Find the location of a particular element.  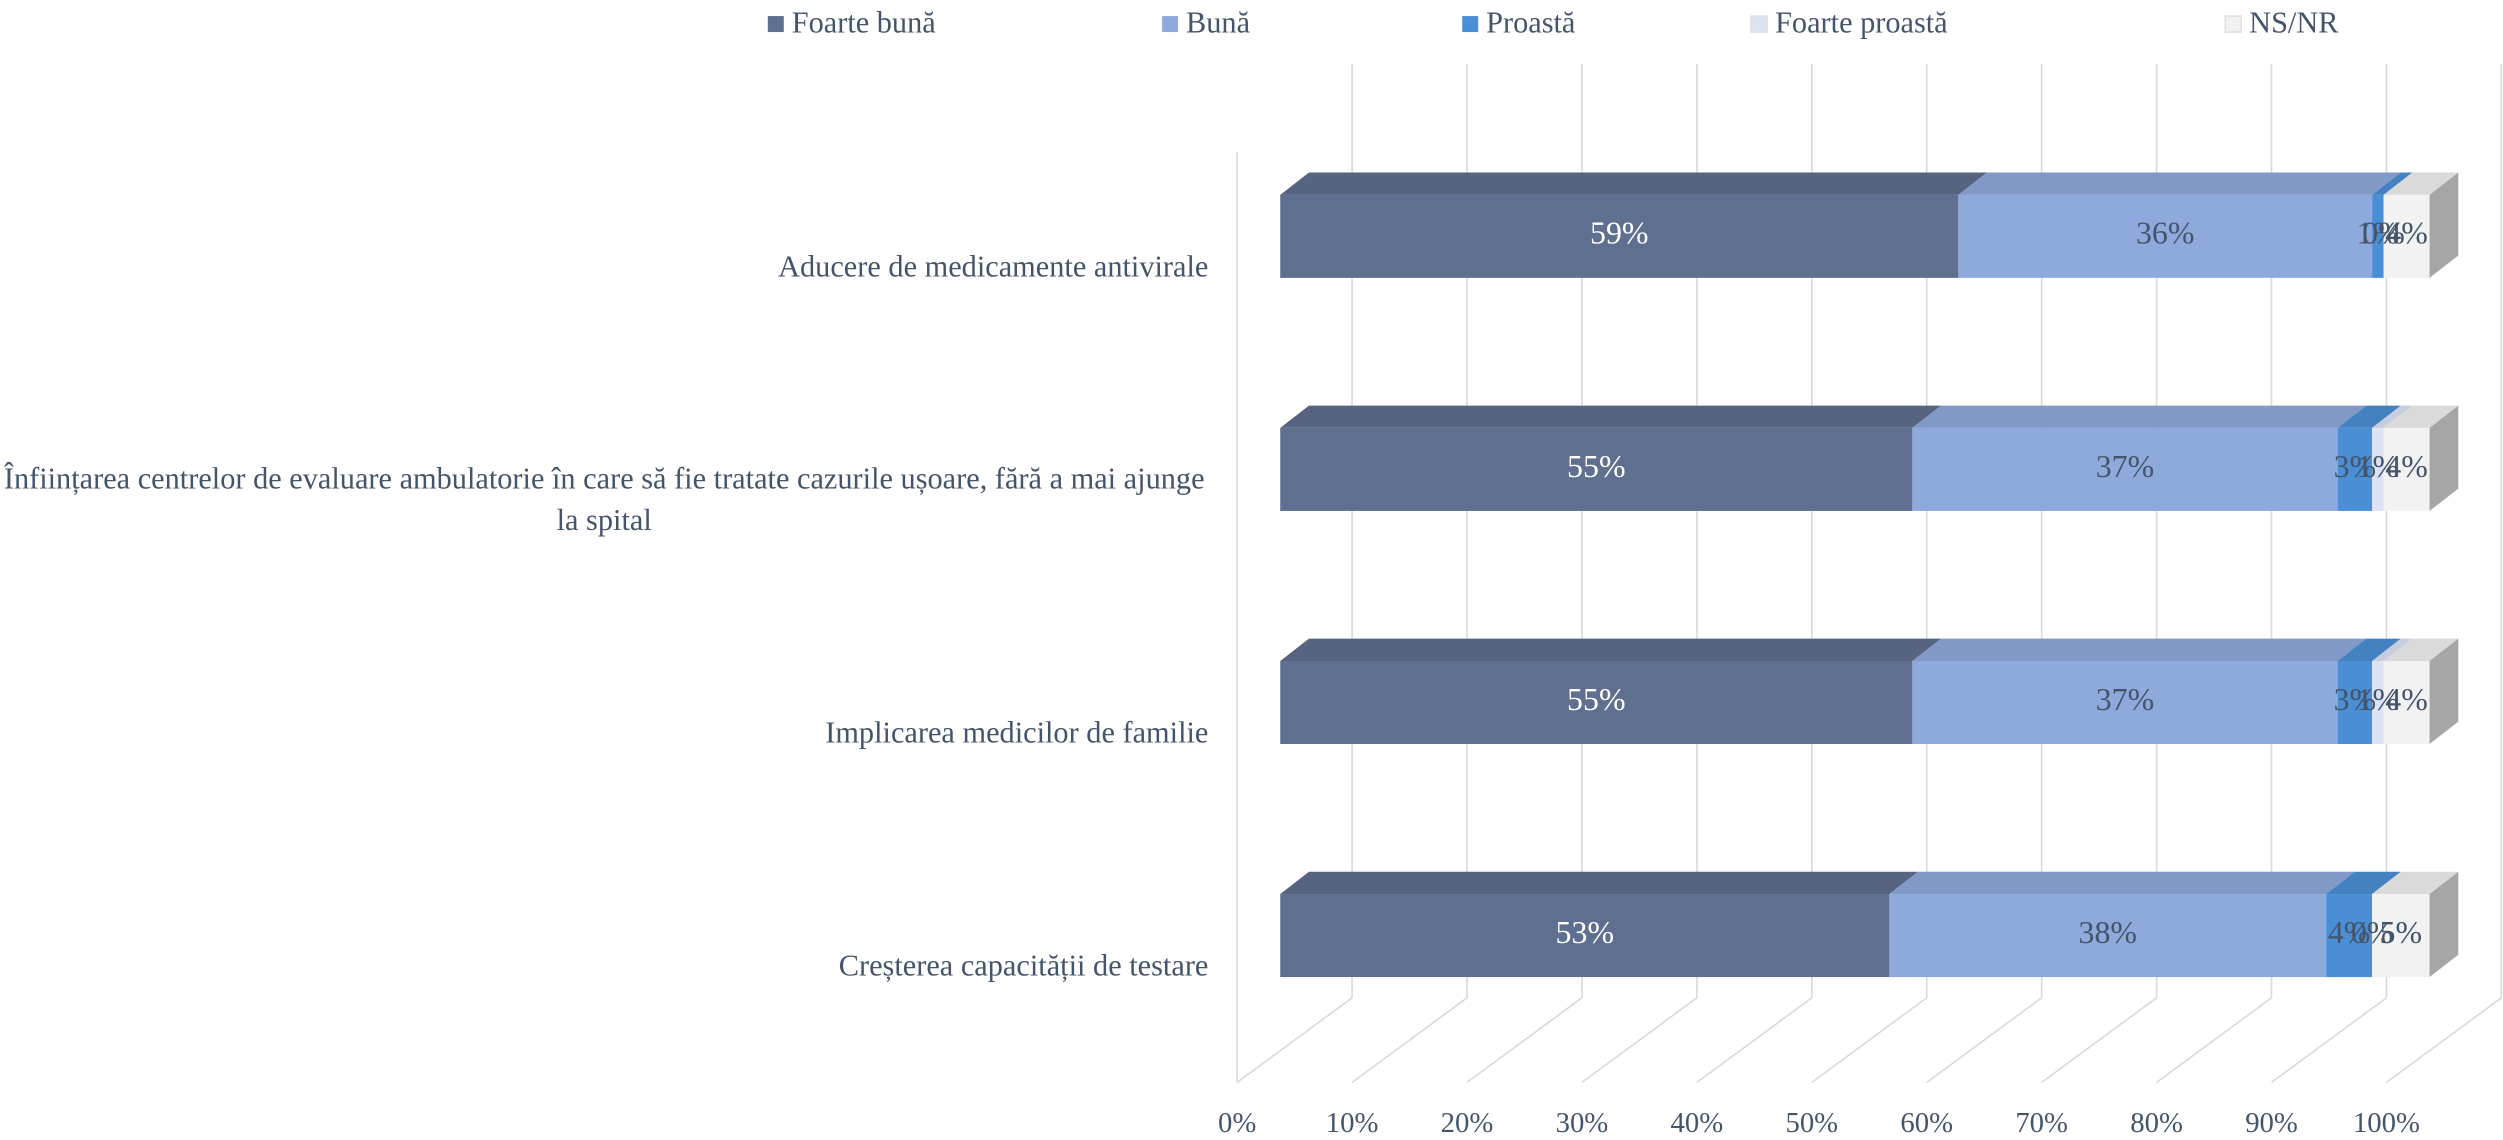

x-tick-label: 20% is located at coordinates (1467, 1123).